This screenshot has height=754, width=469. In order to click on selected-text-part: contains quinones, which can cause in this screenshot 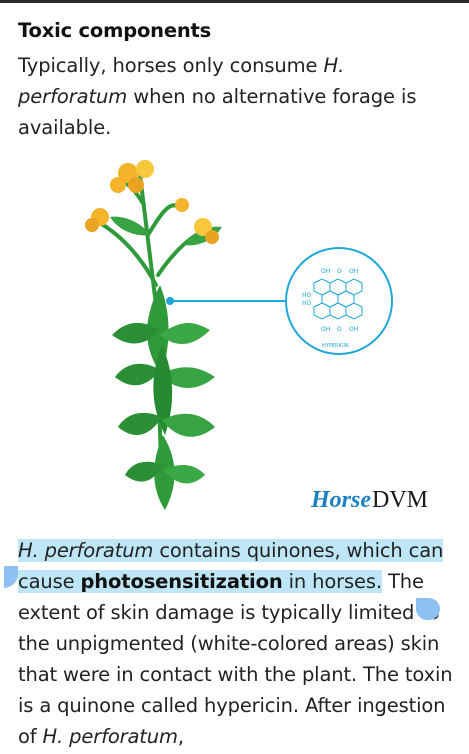, I will do `click(231, 566)`.